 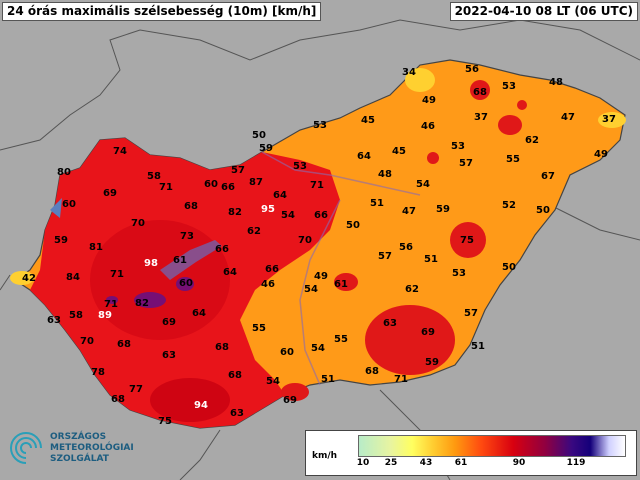 I want to click on station-value: 48, so click(x=556, y=82).